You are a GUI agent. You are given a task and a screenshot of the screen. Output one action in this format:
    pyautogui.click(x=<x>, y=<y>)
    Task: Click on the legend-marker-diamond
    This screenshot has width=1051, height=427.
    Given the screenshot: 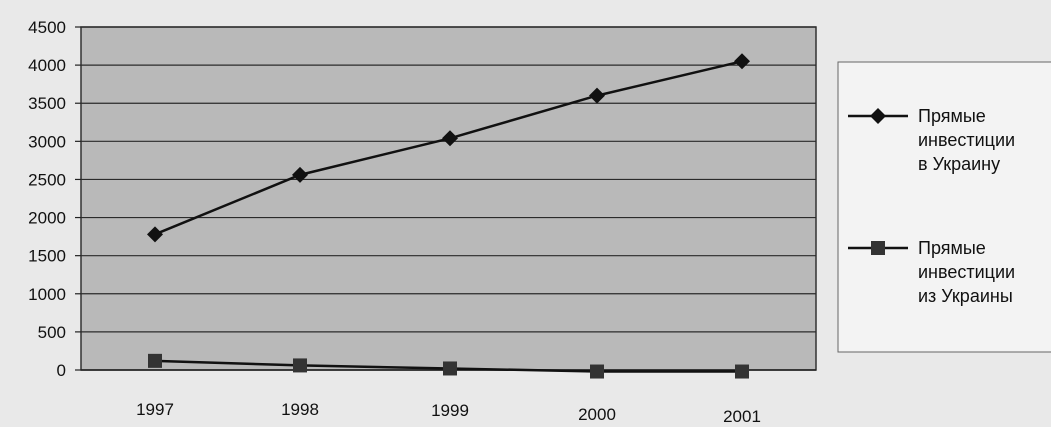 What is the action you would take?
    pyautogui.click(x=878, y=116)
    